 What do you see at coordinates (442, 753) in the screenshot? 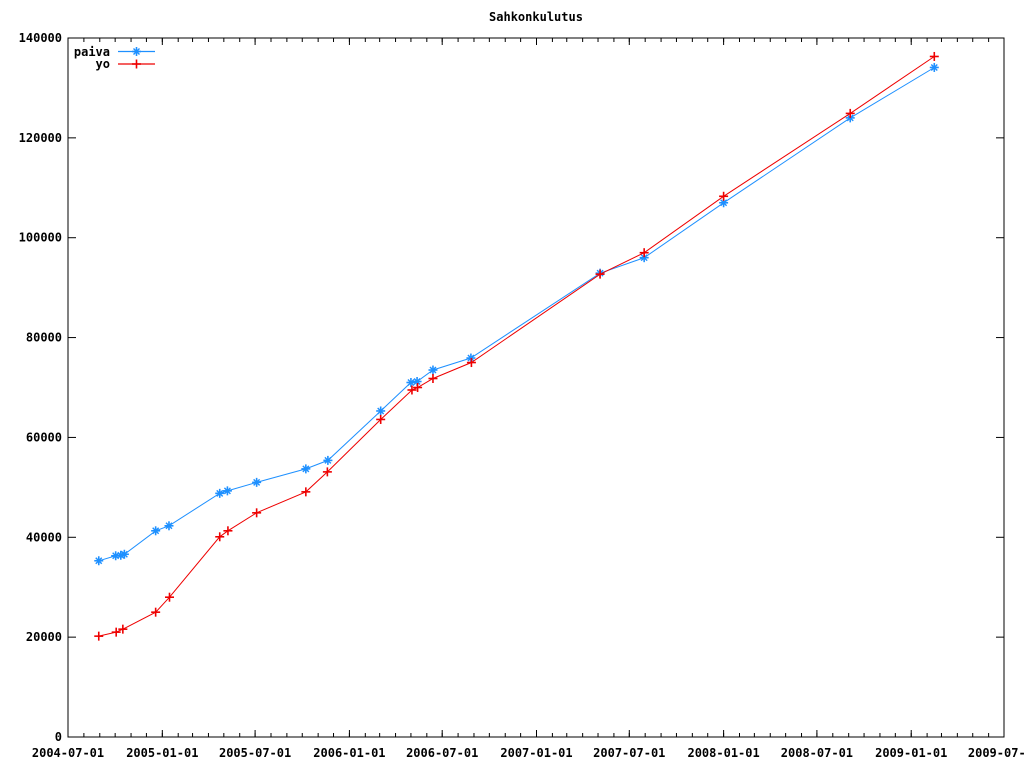
I see `x-tick-label: 2006-07-01` at bounding box center [442, 753].